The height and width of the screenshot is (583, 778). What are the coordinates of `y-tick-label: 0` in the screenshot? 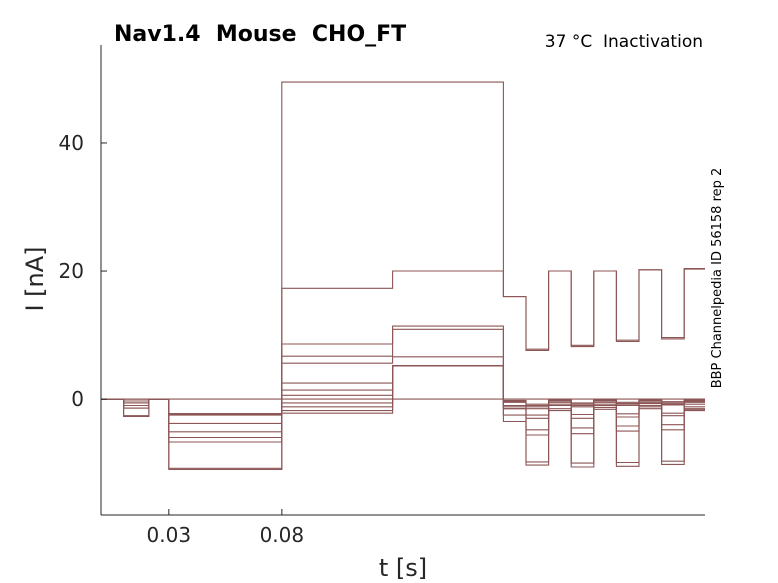 It's located at (77, 399).